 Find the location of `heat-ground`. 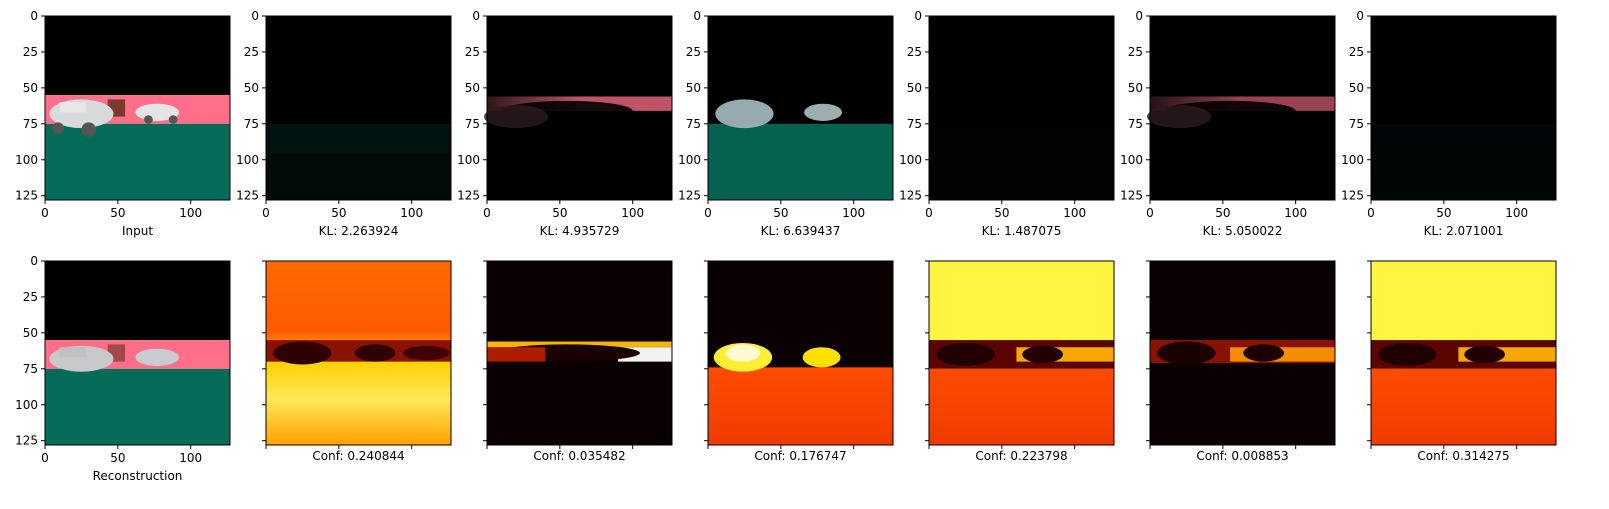

heat-ground is located at coordinates (800, 406).